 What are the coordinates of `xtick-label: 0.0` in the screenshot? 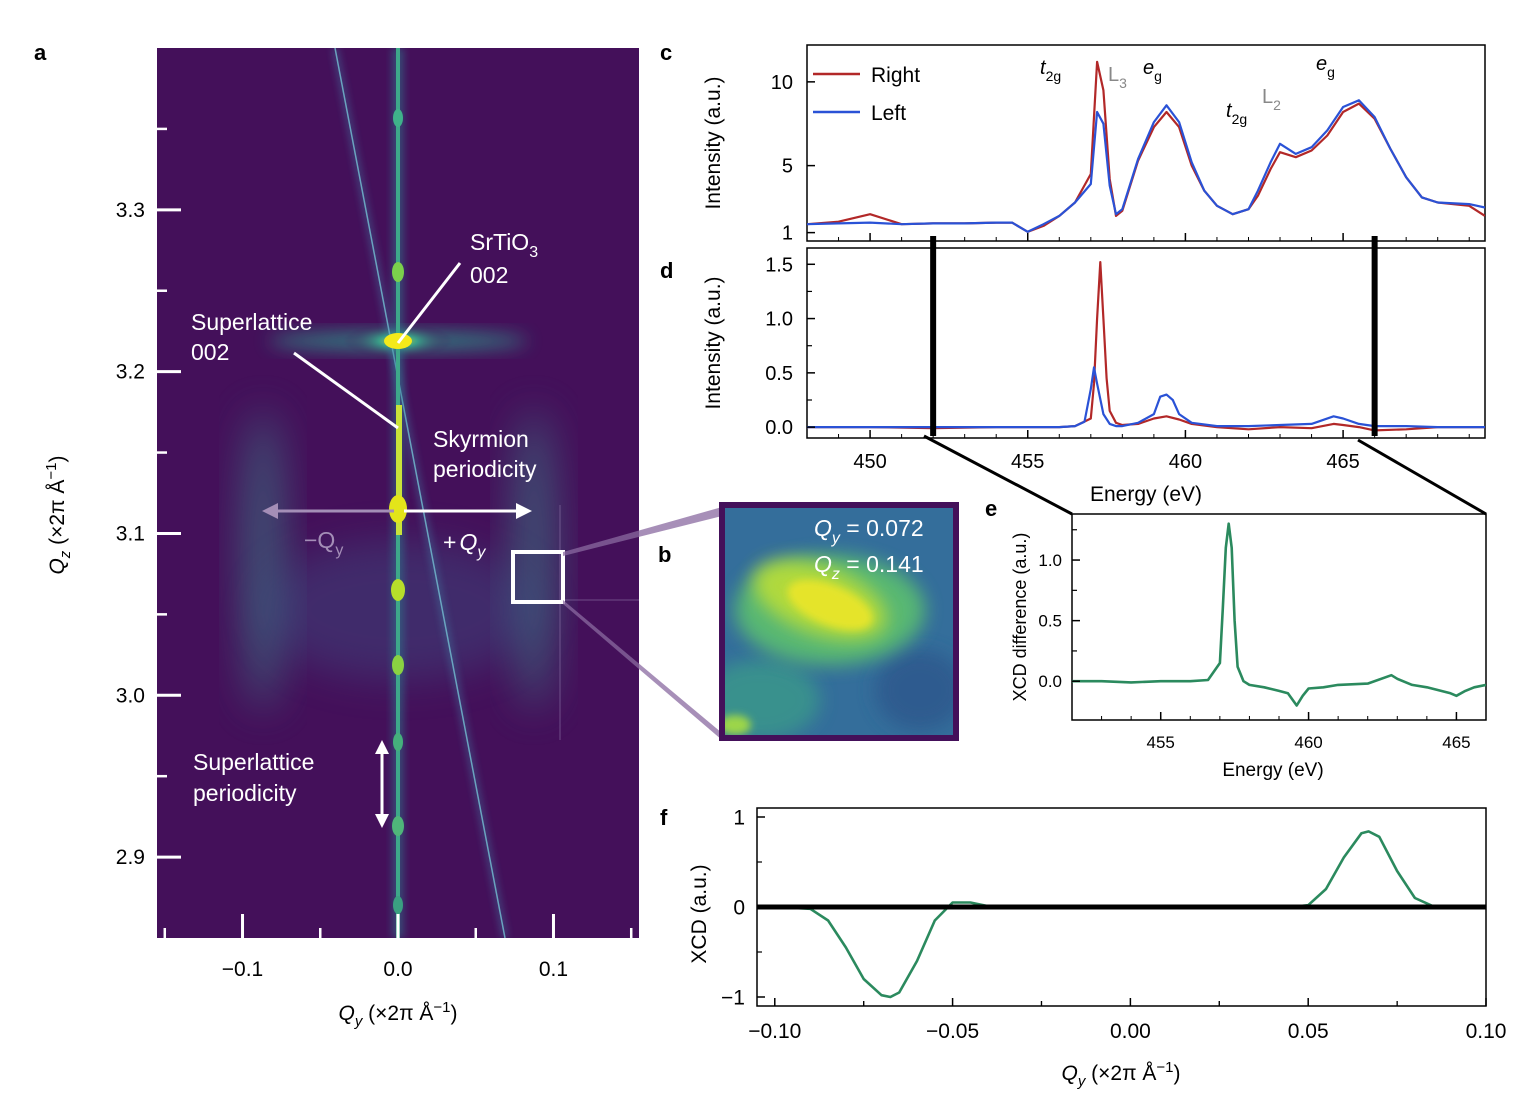 It's located at (397, 969).